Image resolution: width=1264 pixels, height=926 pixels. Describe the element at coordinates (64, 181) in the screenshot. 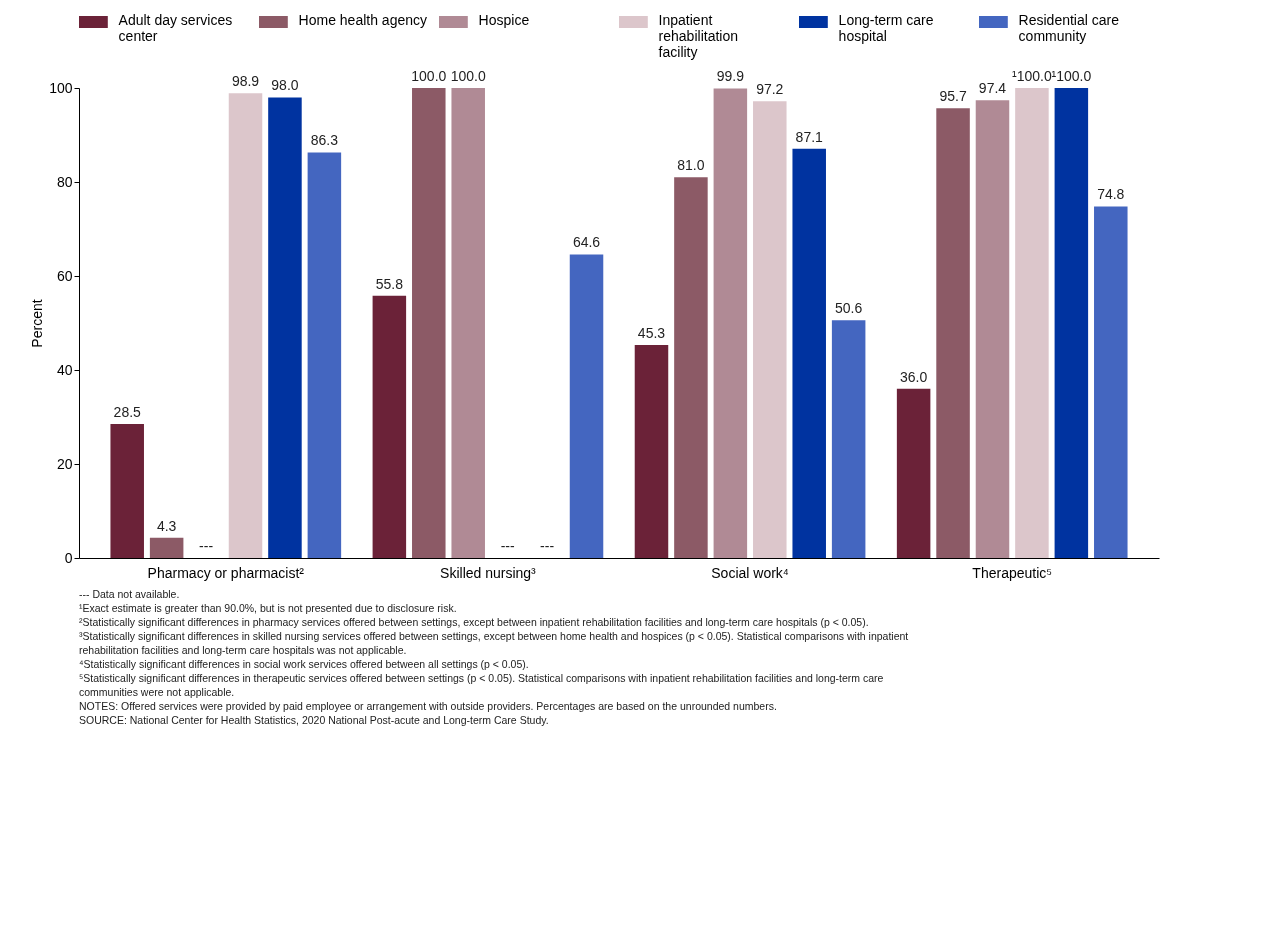

I see `y-tick-label: 80` at that location.